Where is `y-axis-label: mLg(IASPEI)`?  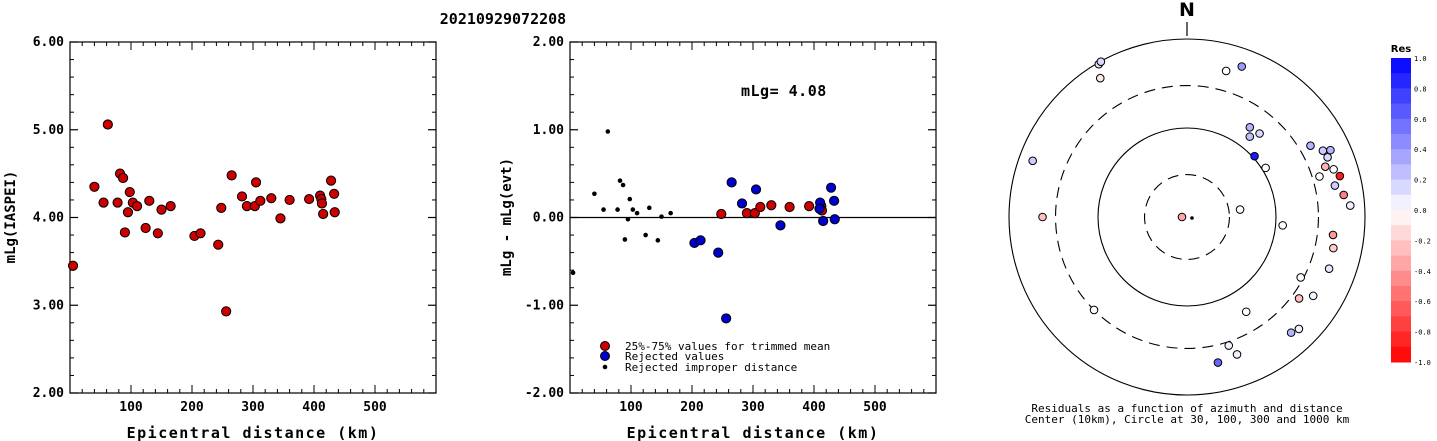 y-axis-label: mLg(IASPEI) is located at coordinates (11, 217).